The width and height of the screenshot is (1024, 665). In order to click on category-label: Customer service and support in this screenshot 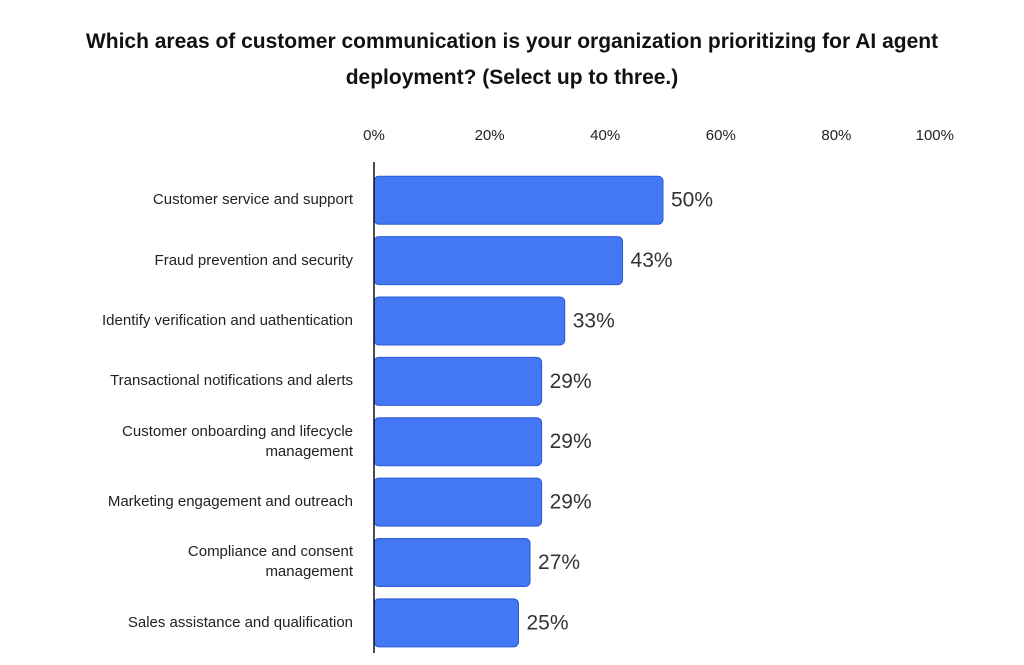, I will do `click(252, 200)`.